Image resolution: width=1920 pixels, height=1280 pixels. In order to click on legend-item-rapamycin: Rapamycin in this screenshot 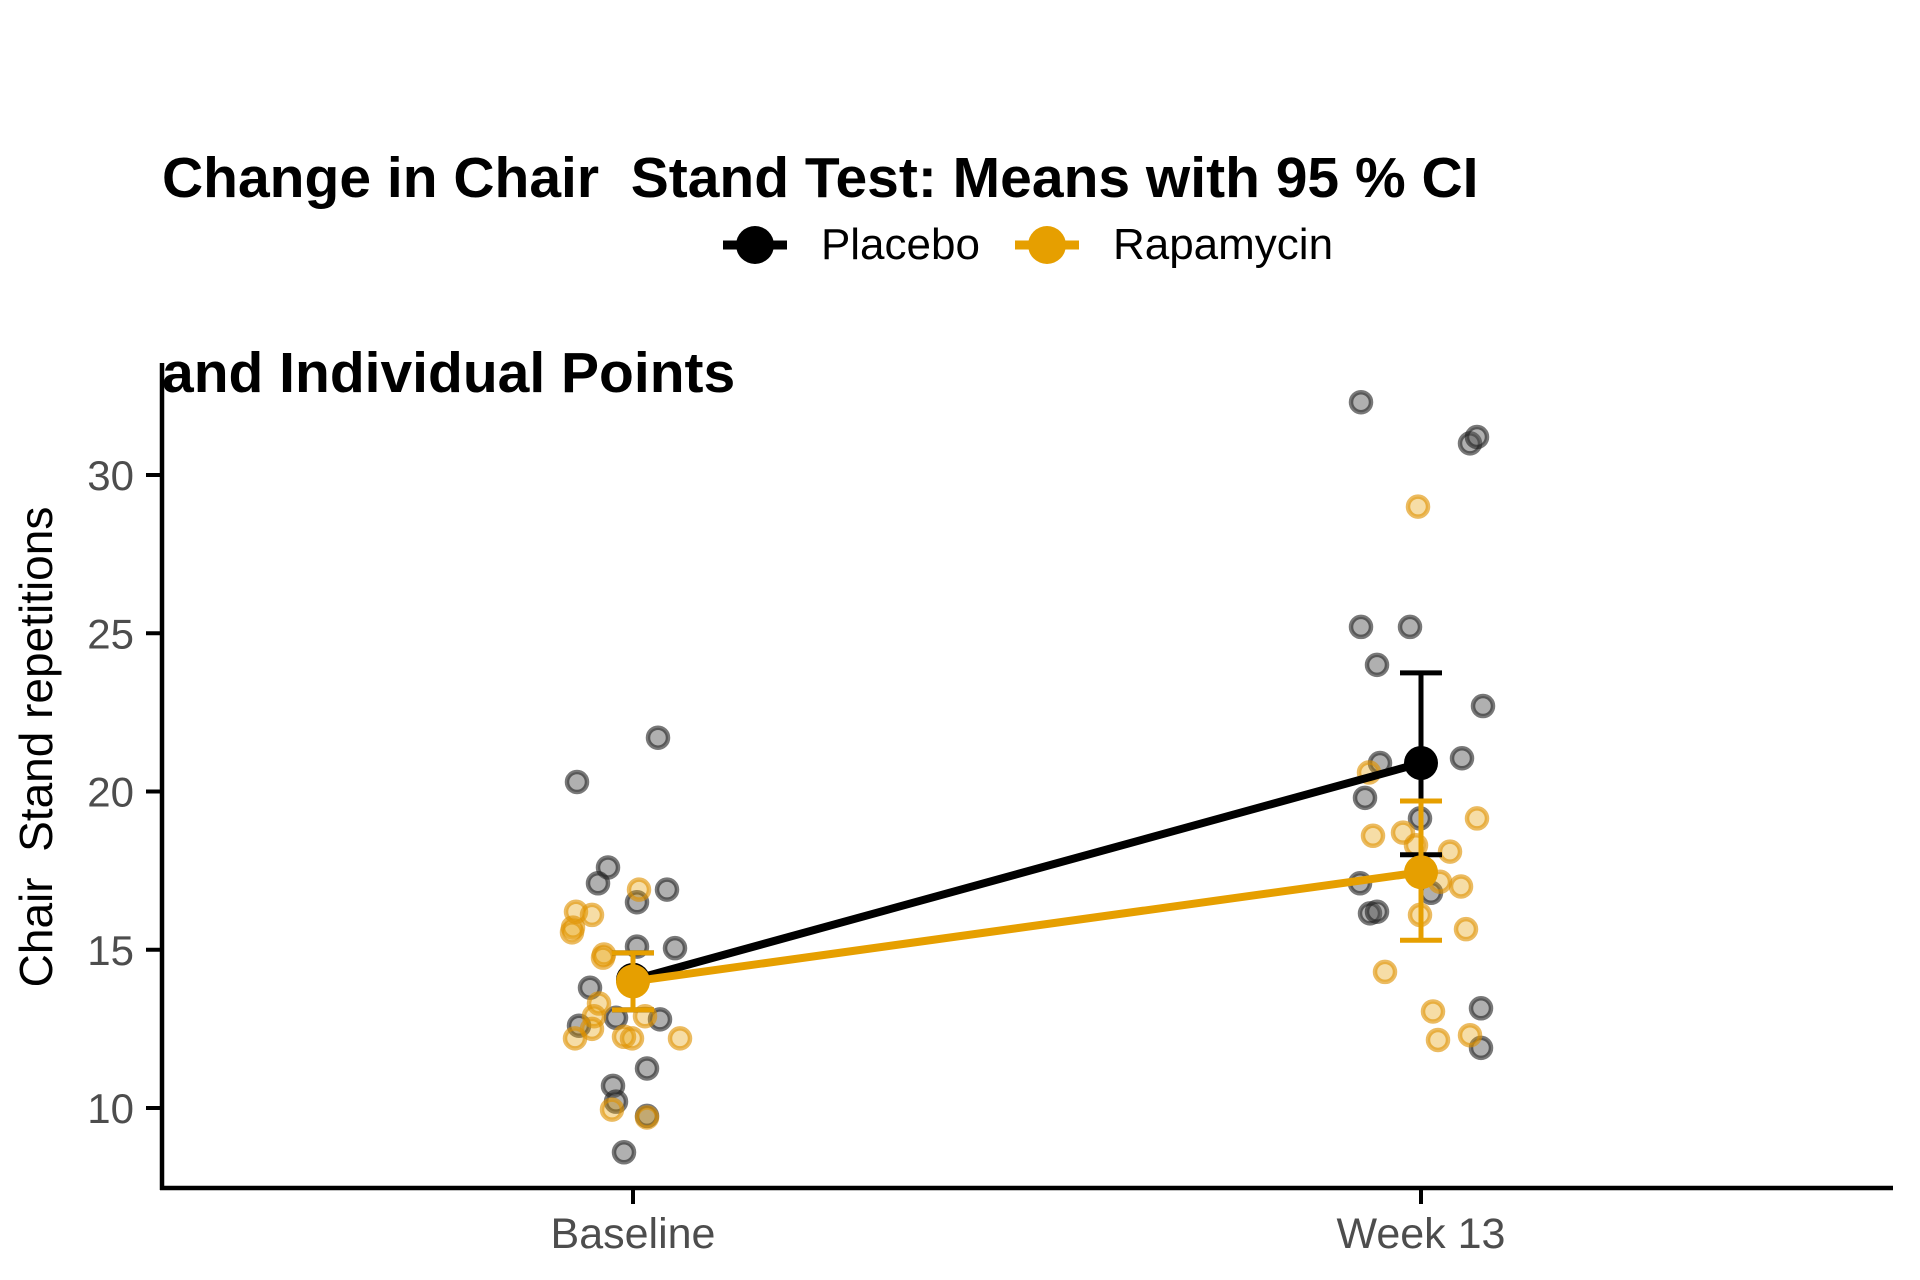, I will do `click(1173, 245)`.